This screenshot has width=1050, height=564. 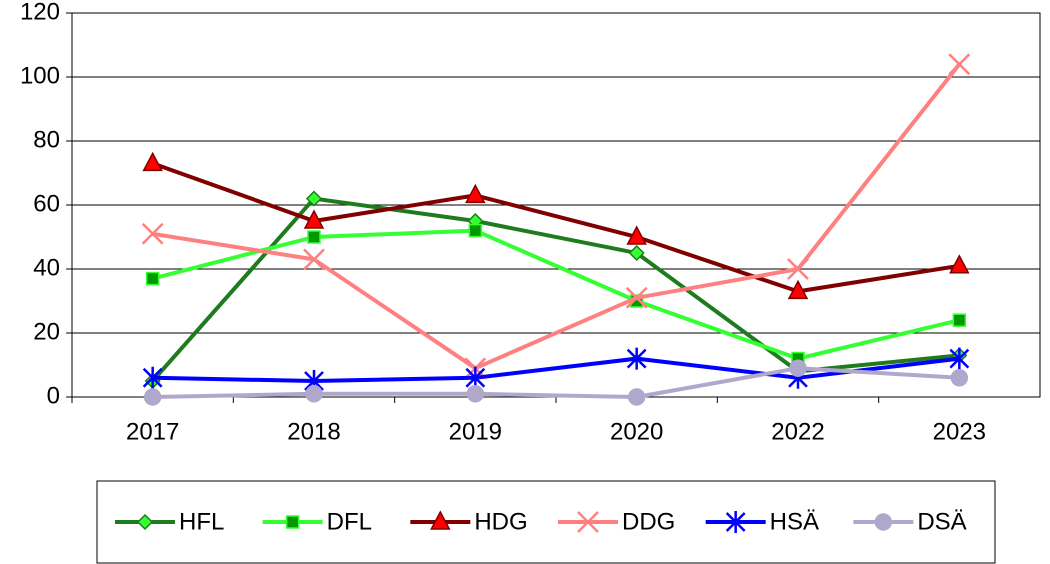 What do you see at coordinates (46, 267) in the screenshot?
I see `y-tick-label: 40` at bounding box center [46, 267].